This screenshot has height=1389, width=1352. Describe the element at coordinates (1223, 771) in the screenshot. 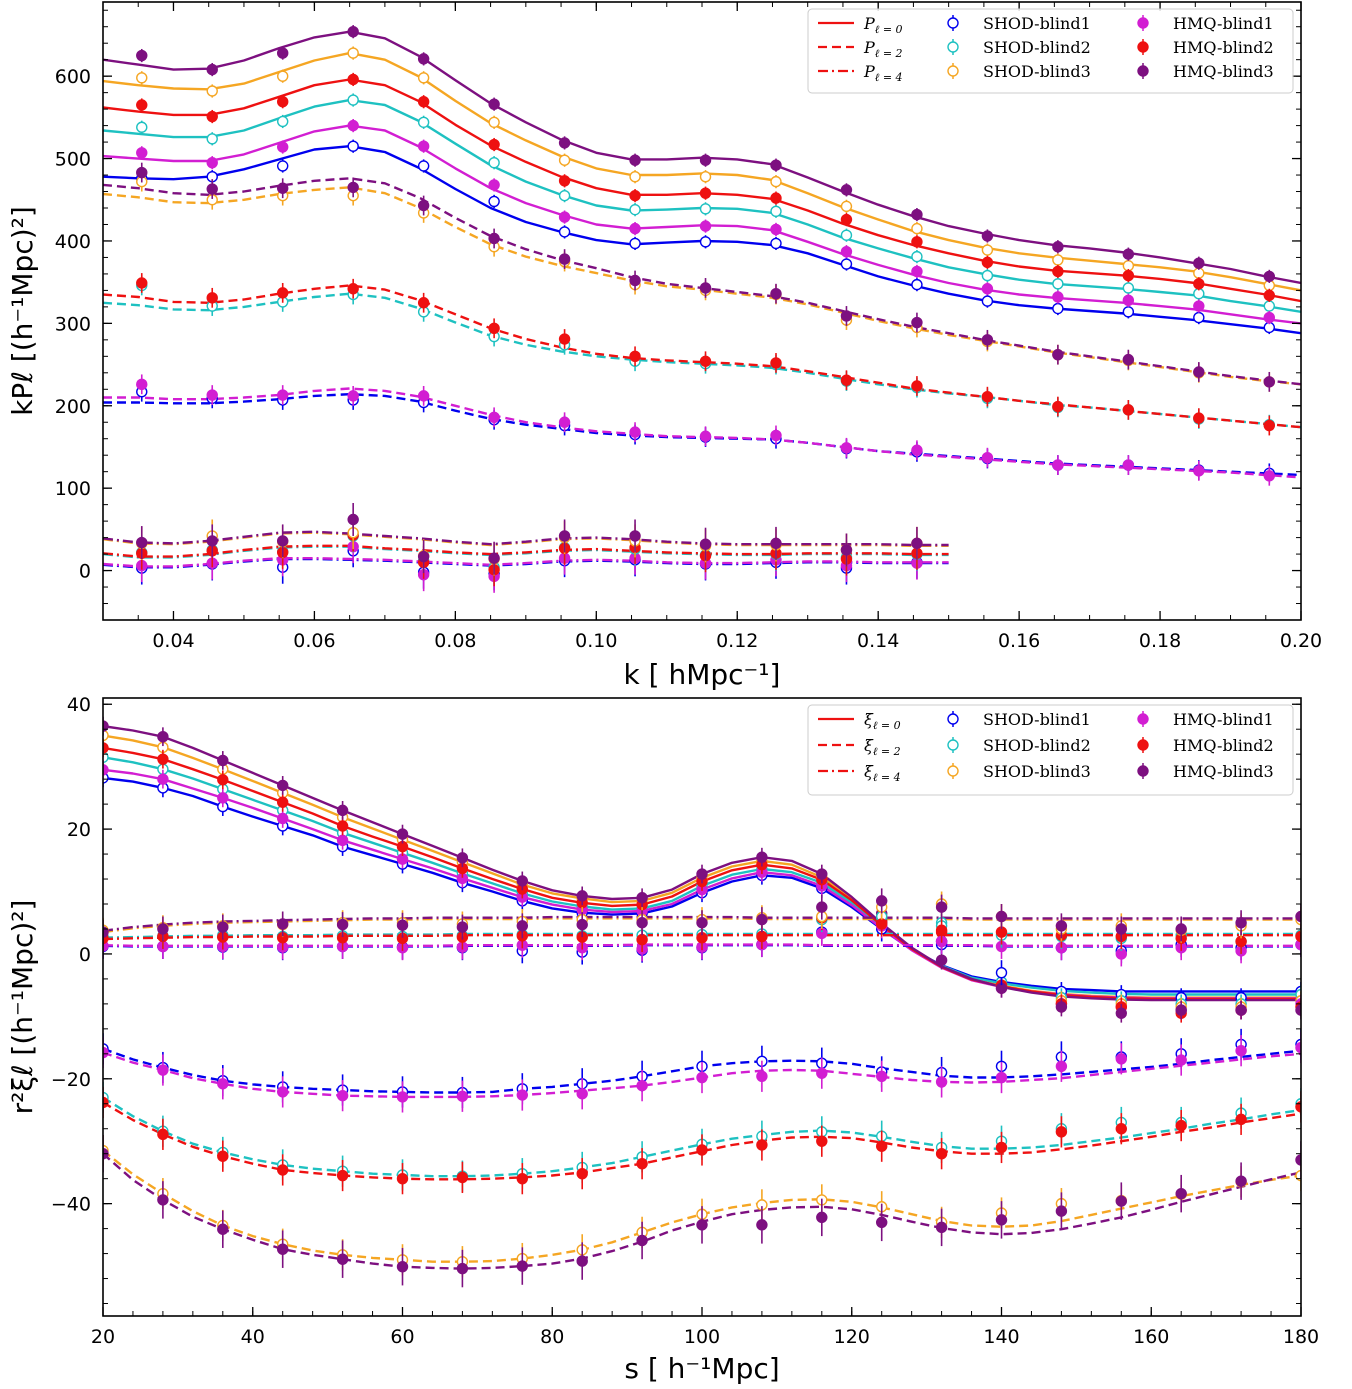

I see `legend-marker-label: HMQ-blind3` at that location.